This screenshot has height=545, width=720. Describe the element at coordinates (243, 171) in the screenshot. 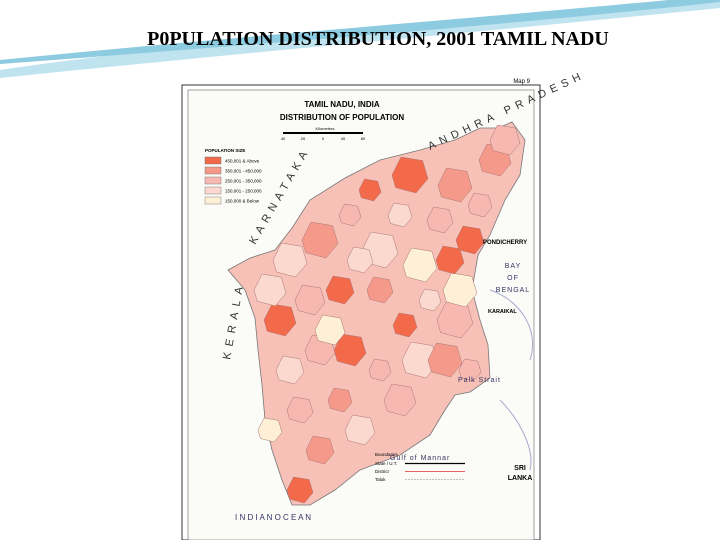

I see `legend-label: 350,001 - 450,000` at that location.